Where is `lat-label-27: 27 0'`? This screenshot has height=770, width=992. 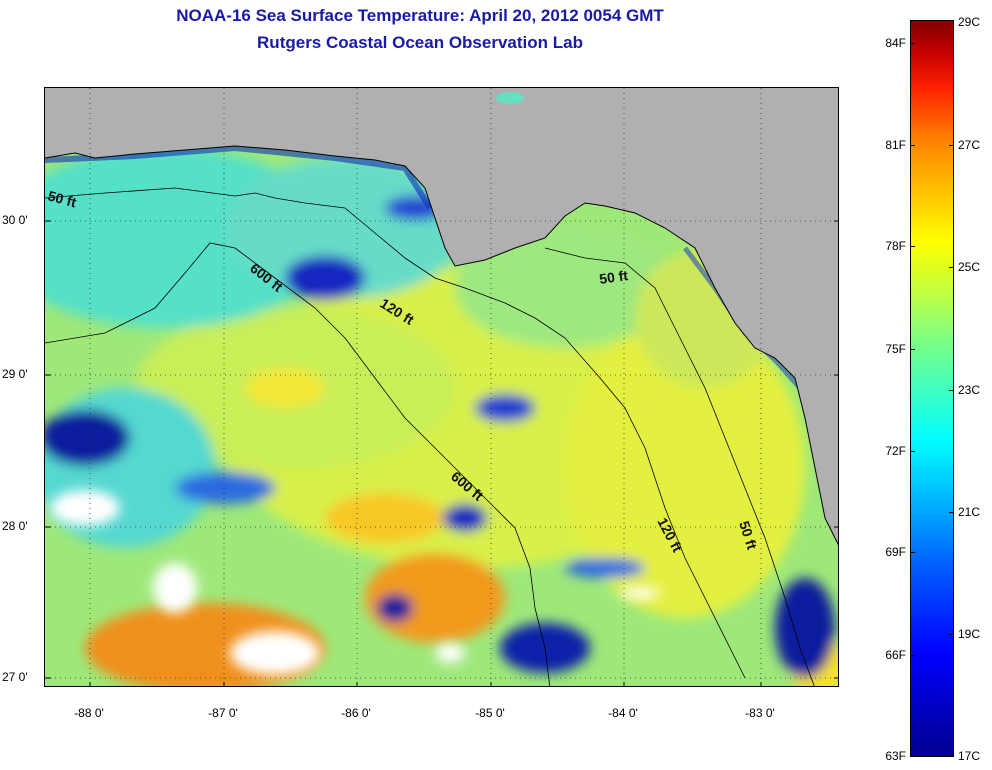
lat-label-27: 27 0' is located at coordinates (15, 677).